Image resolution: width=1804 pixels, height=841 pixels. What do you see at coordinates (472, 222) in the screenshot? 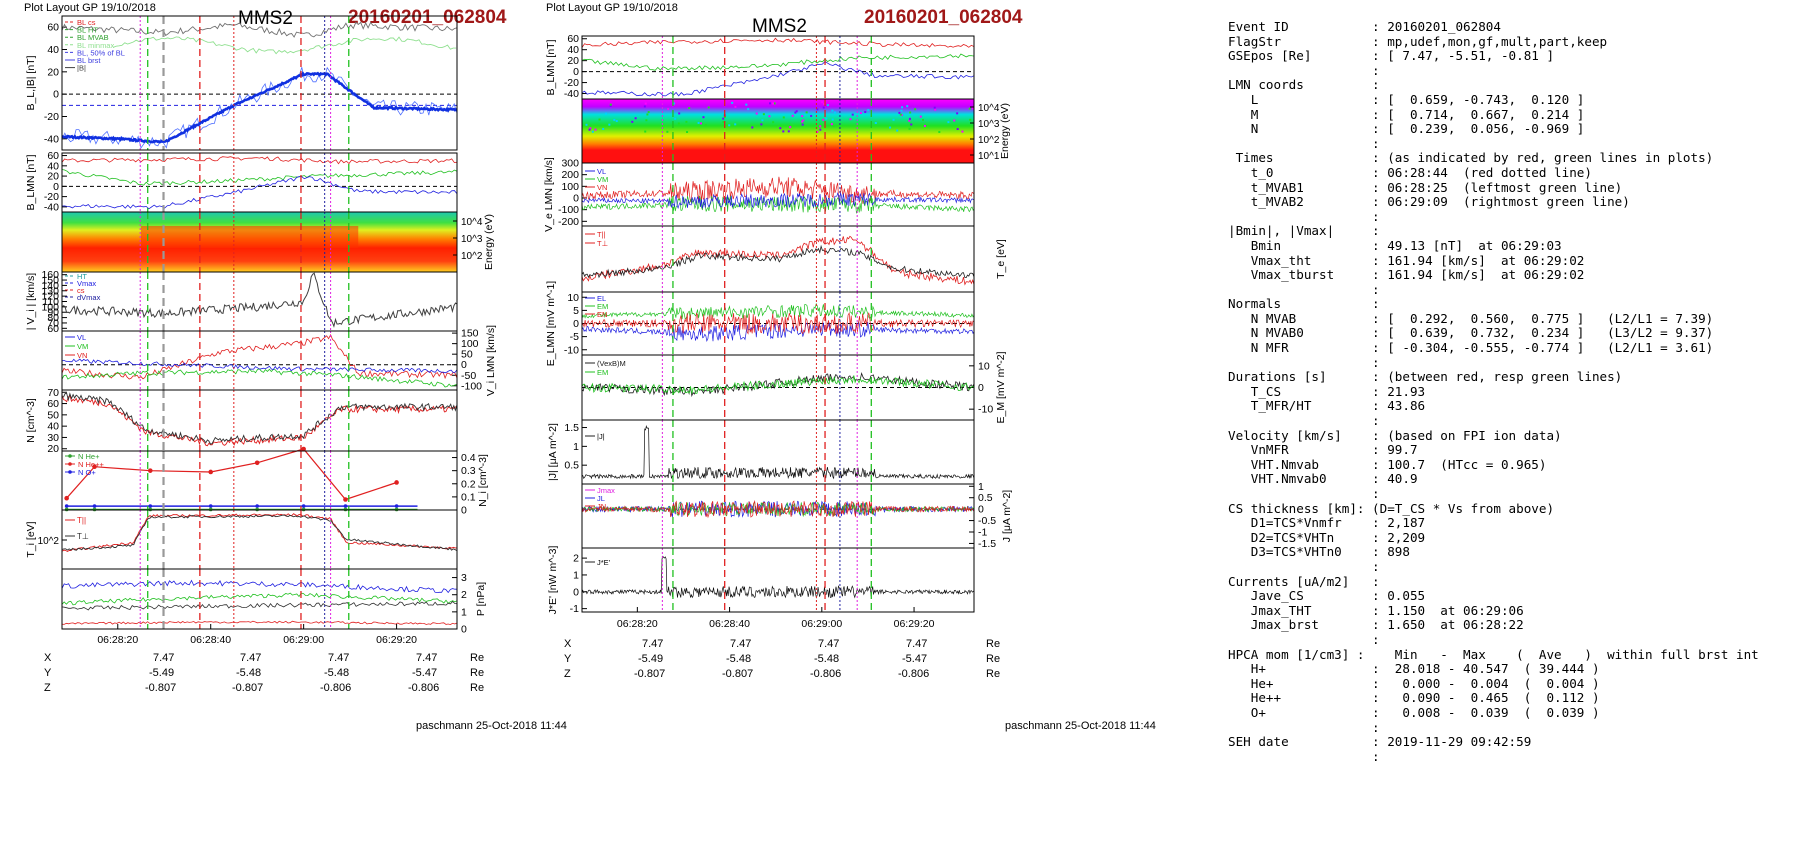
I see `y-tick-label: 10^4` at bounding box center [472, 222].